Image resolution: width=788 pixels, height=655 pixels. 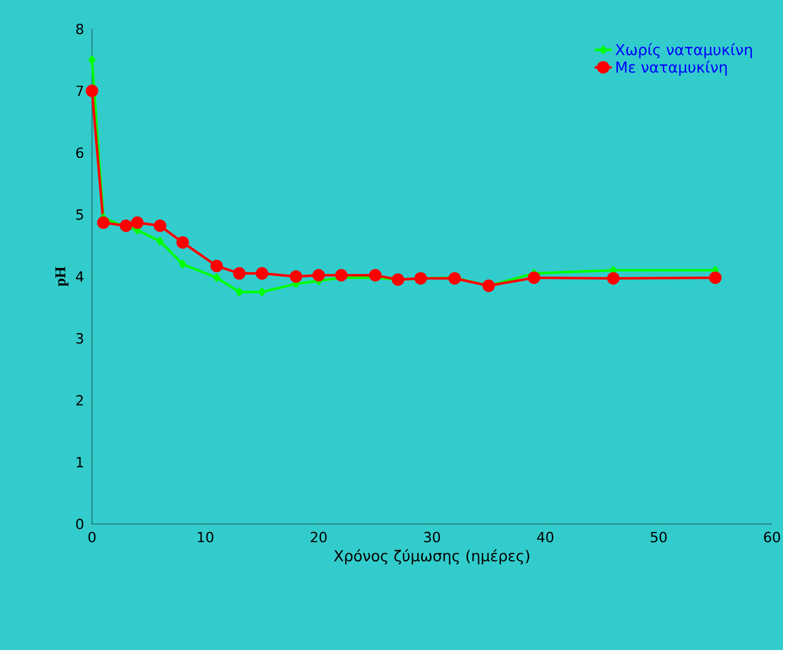 I want to click on y-tick-label: 1, so click(x=79, y=462).